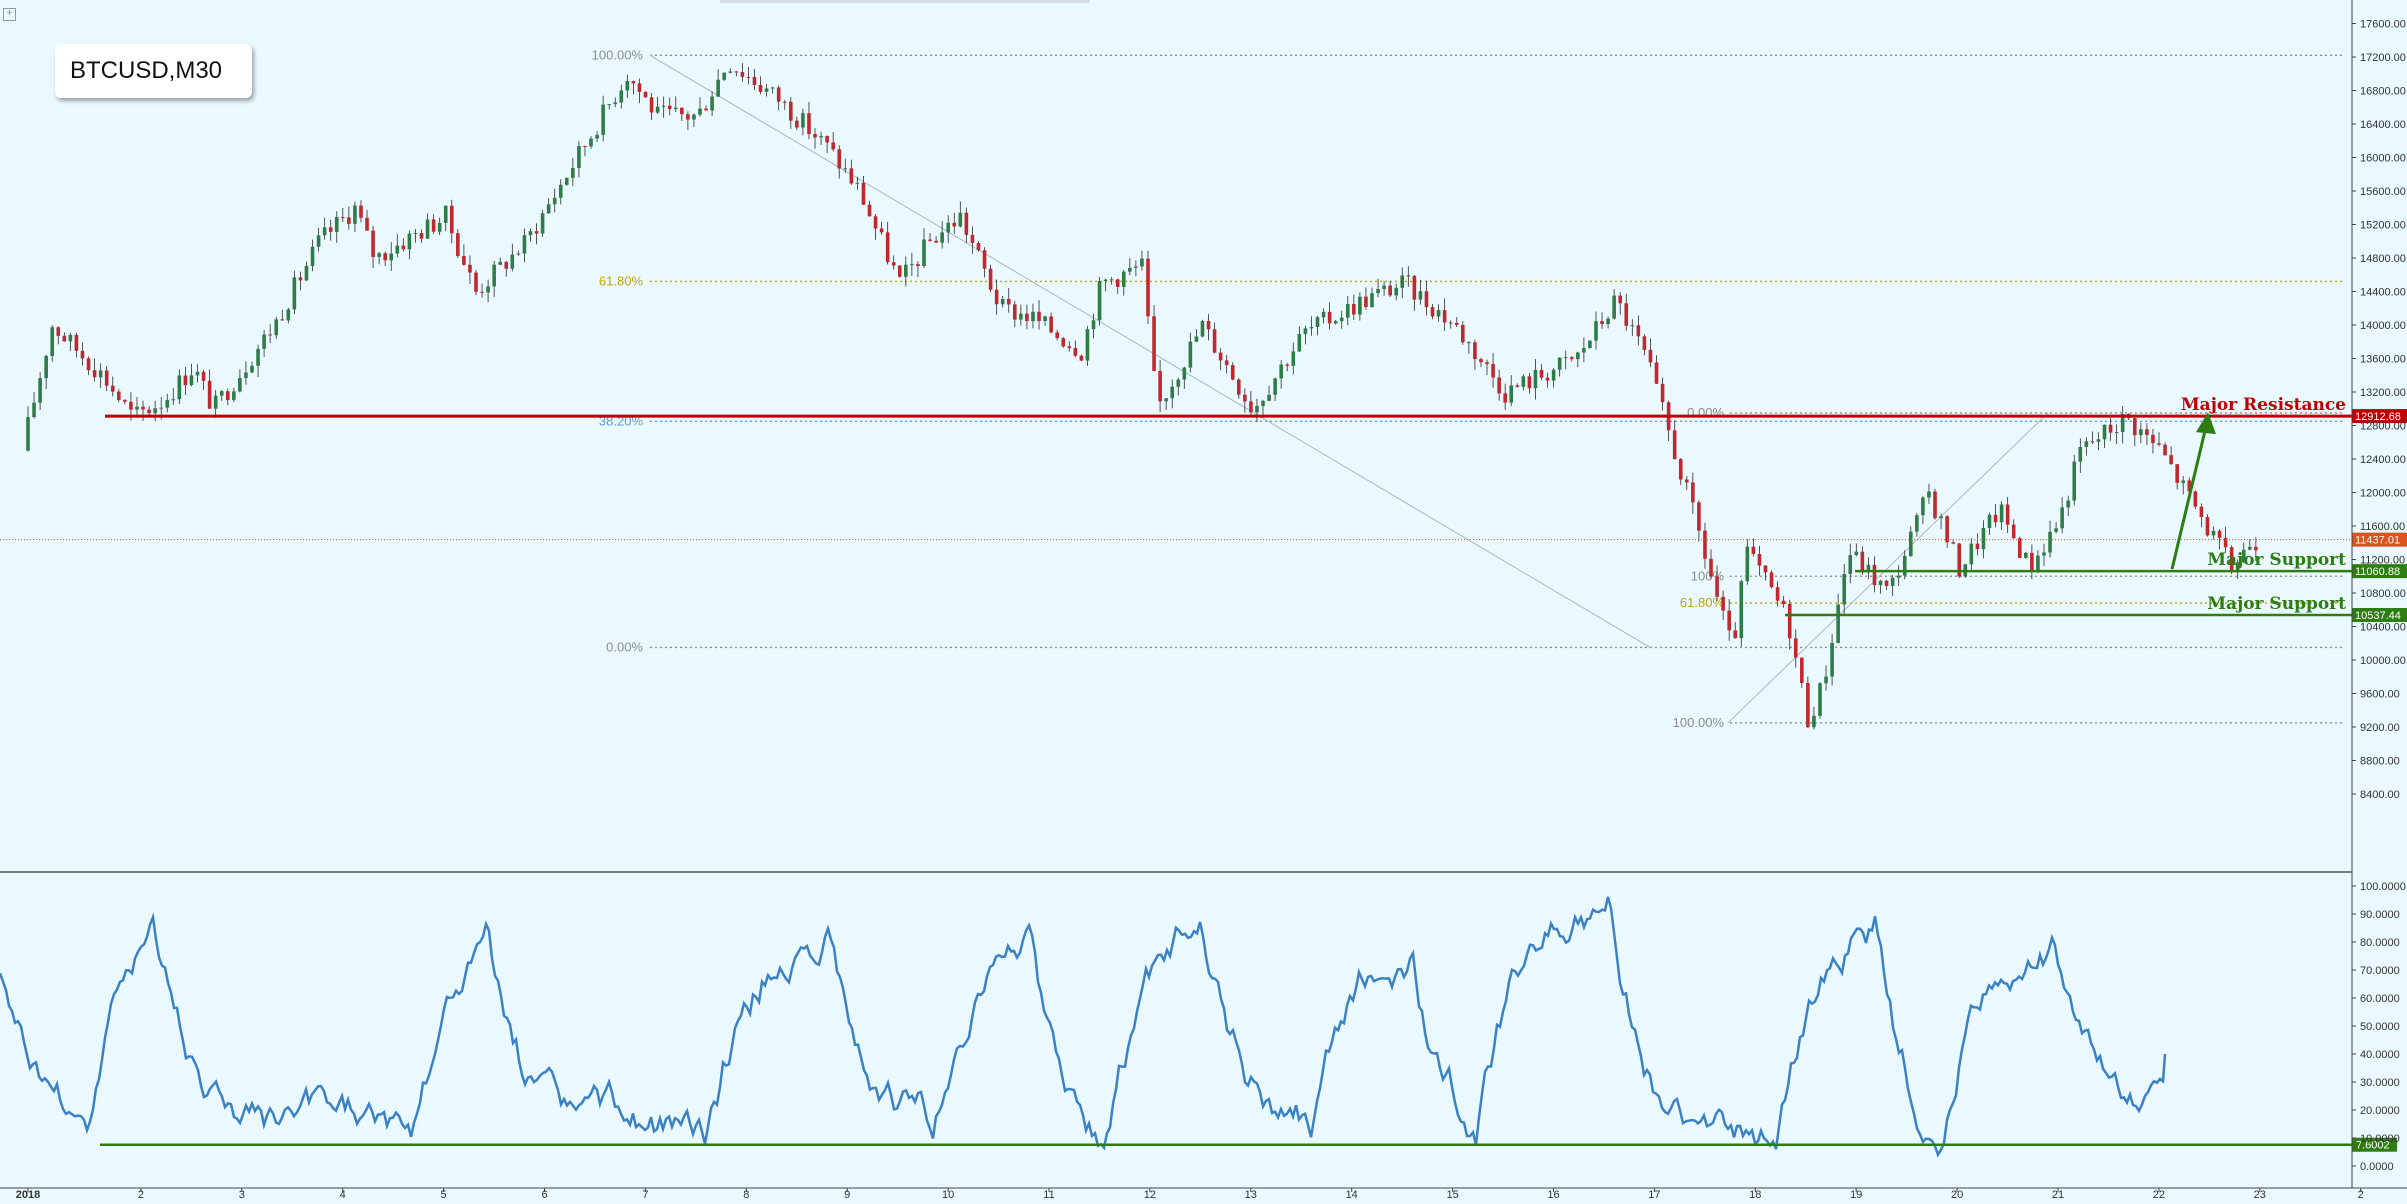 This screenshot has width=2407, height=1204. What do you see at coordinates (2378, 616) in the screenshot?
I see `level-tag: 10537.44` at bounding box center [2378, 616].